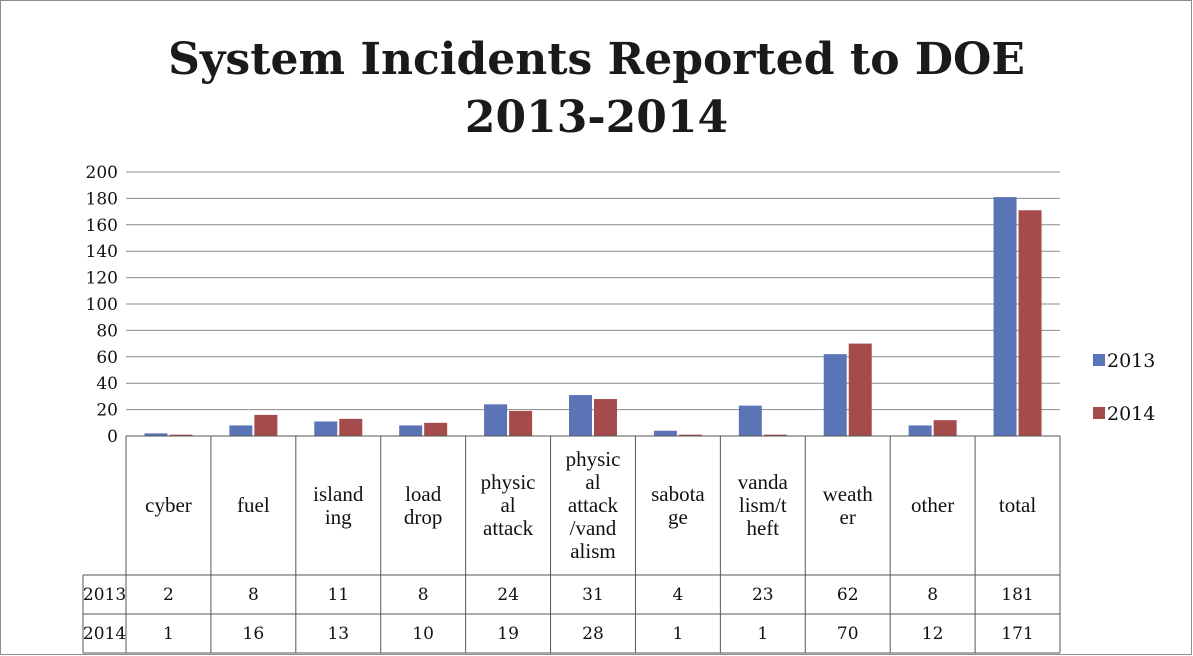 The width and height of the screenshot is (1193, 656). Describe the element at coordinates (168, 505) in the screenshot. I see `category-label: cyber` at that location.